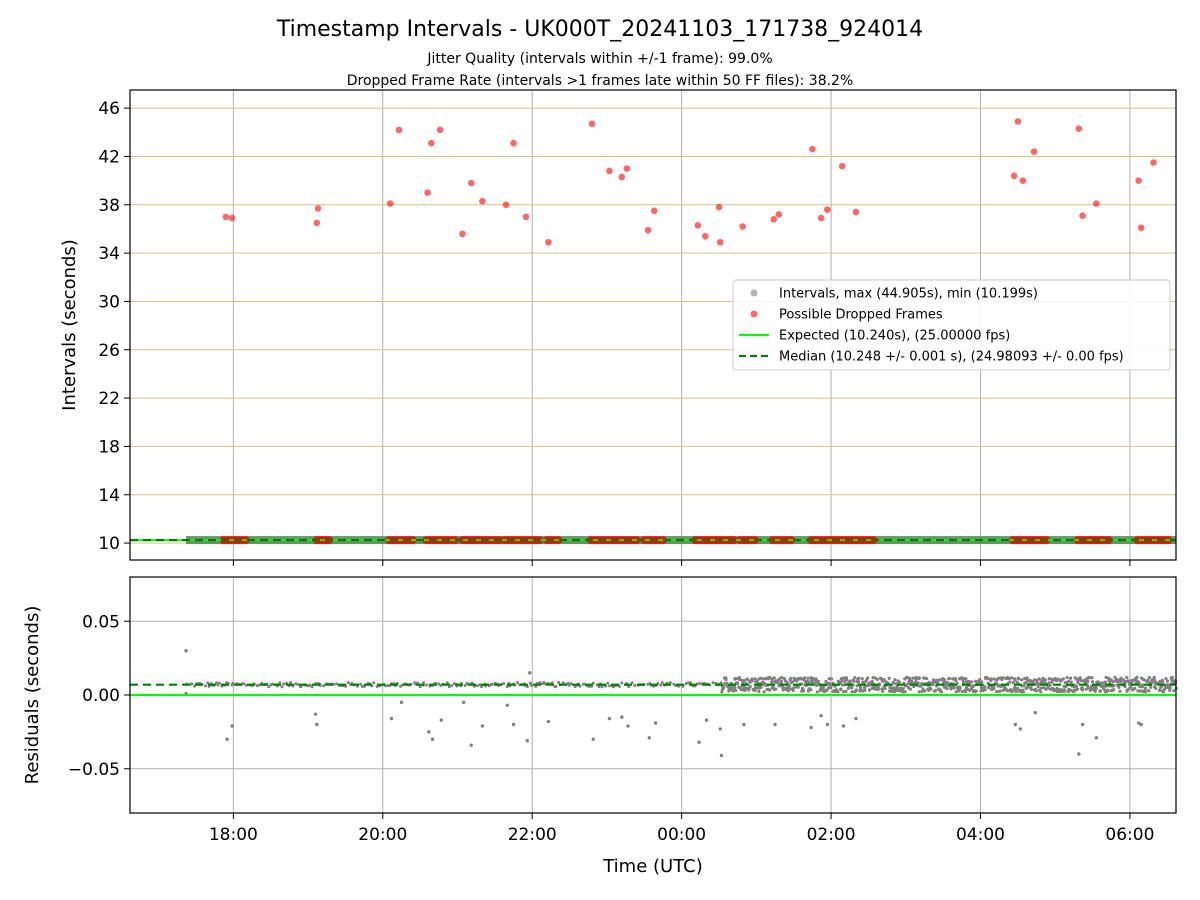  I want to click on time-x-tick-label: 18:00, so click(233, 835).